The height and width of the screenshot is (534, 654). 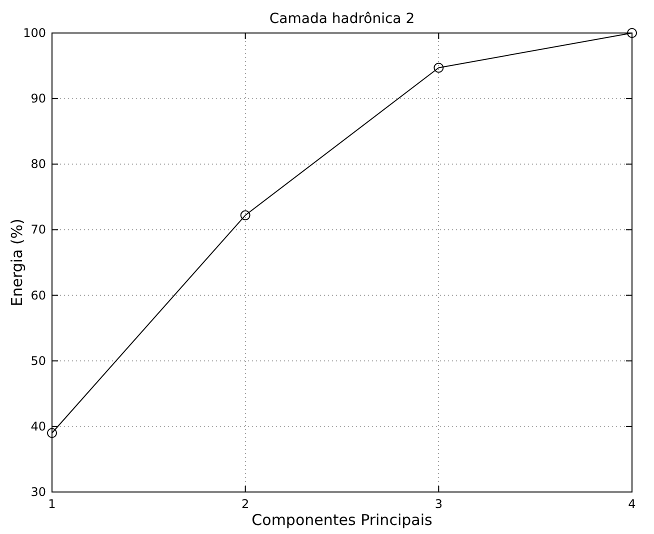 What do you see at coordinates (38, 426) in the screenshot?
I see `y-tick-label: 40` at bounding box center [38, 426].